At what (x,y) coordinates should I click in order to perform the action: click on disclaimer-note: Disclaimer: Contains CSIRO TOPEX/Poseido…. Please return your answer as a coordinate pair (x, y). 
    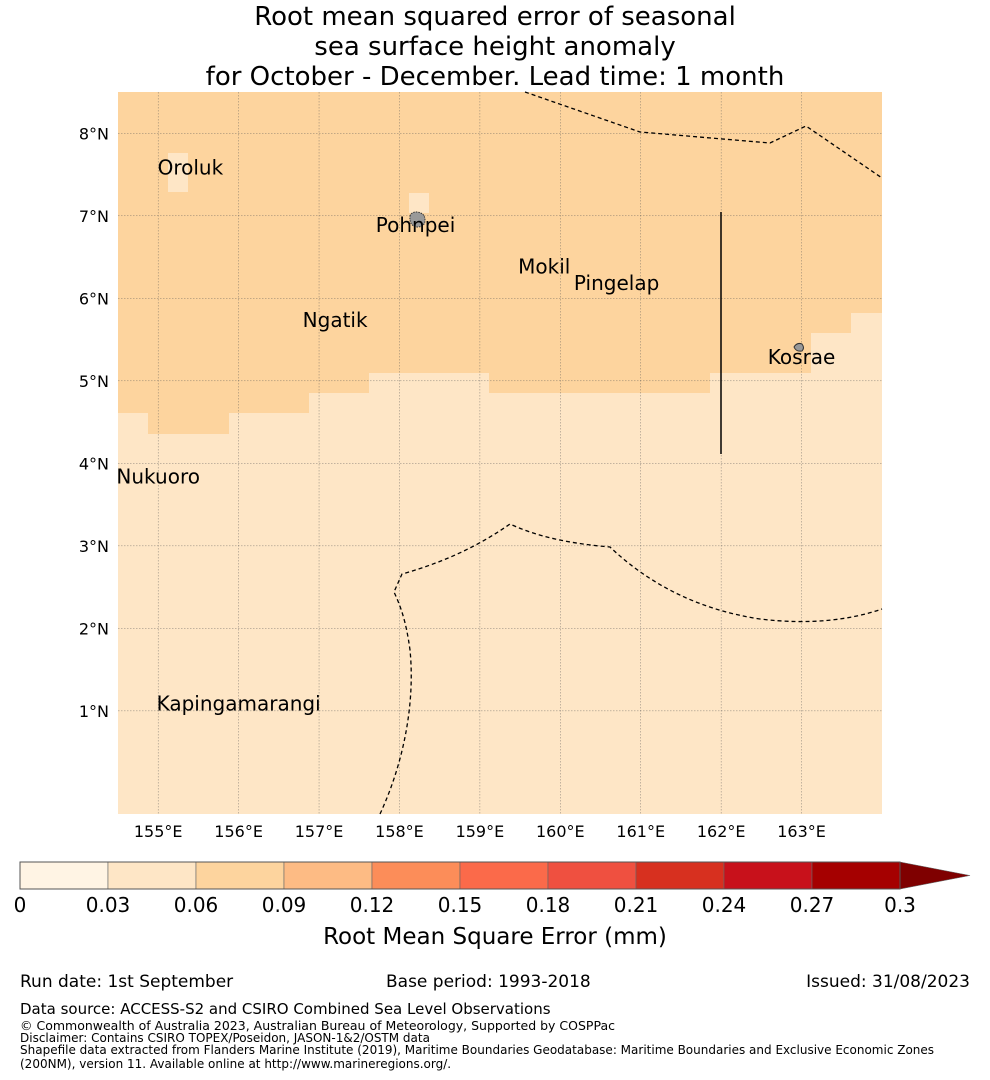
    Looking at the image, I should click on (225, 1038).